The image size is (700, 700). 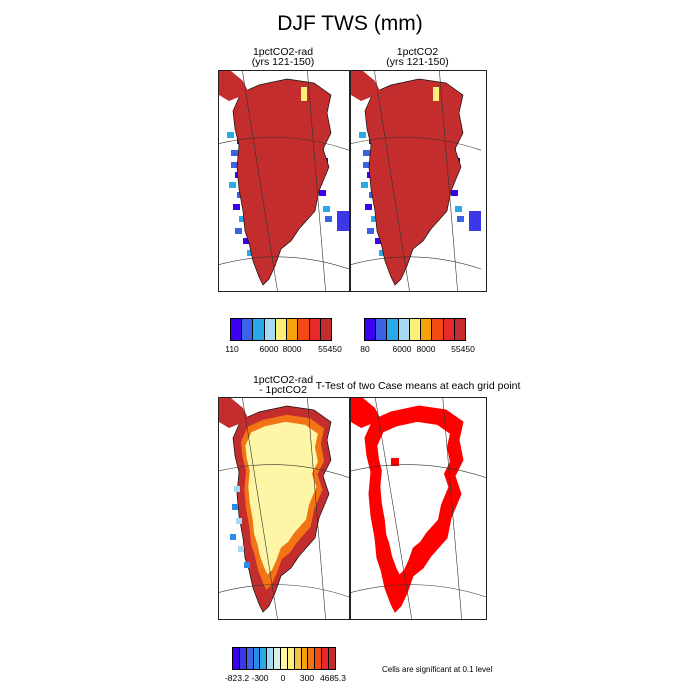 What do you see at coordinates (365, 349) in the screenshot?
I see `cb2-tick-0: 80` at bounding box center [365, 349].